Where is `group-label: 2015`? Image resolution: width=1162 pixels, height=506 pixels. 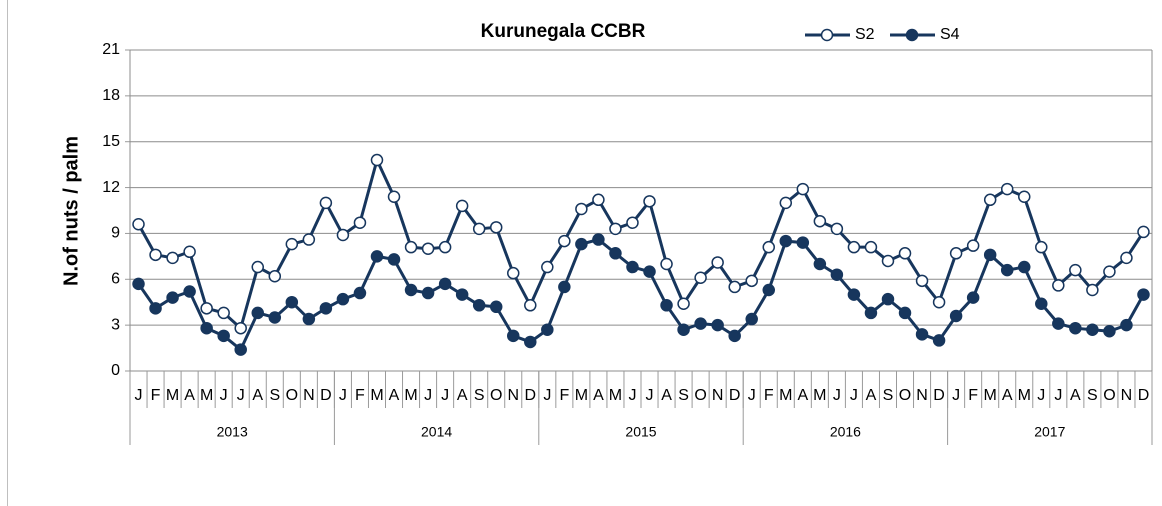
group-label: 2015 is located at coordinates (640, 432).